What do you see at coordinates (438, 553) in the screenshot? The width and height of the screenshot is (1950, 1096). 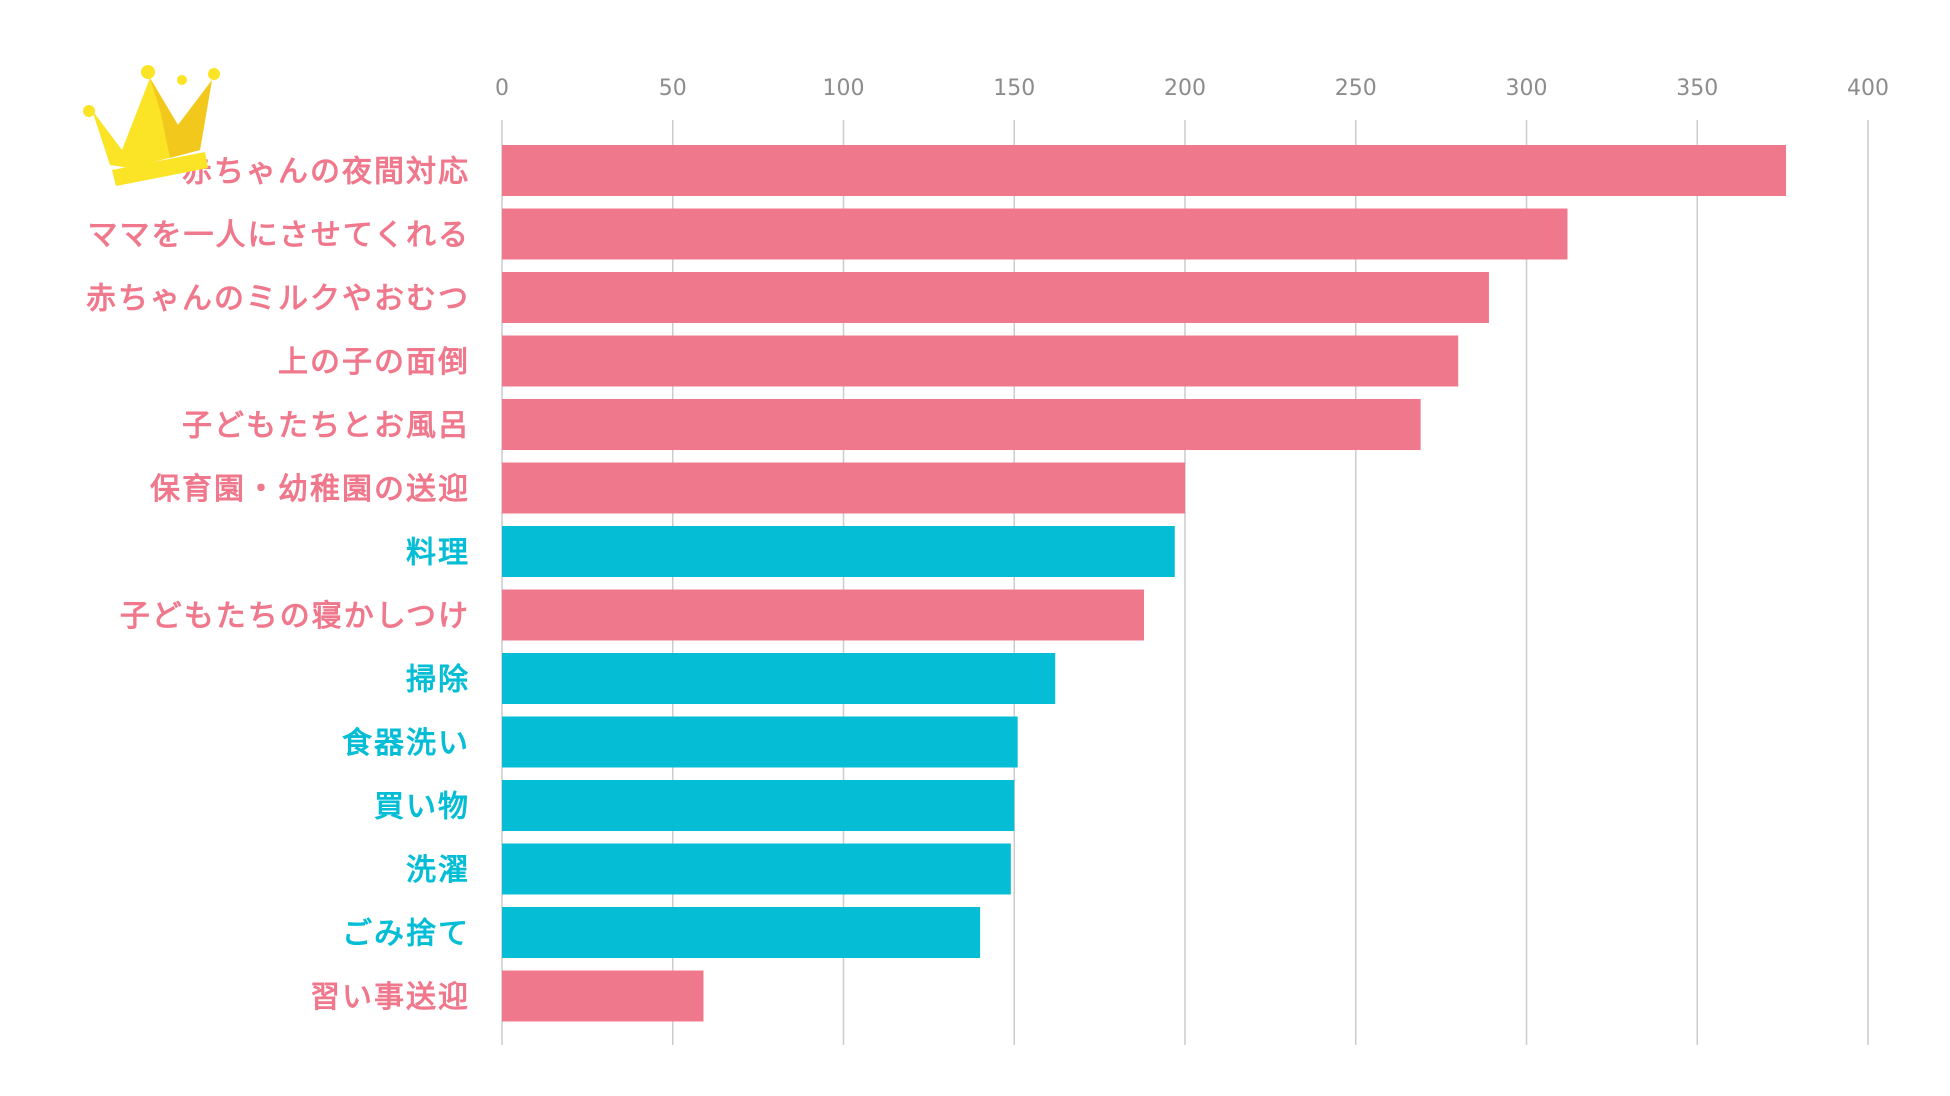 I see `category-label: 料理` at bounding box center [438, 553].